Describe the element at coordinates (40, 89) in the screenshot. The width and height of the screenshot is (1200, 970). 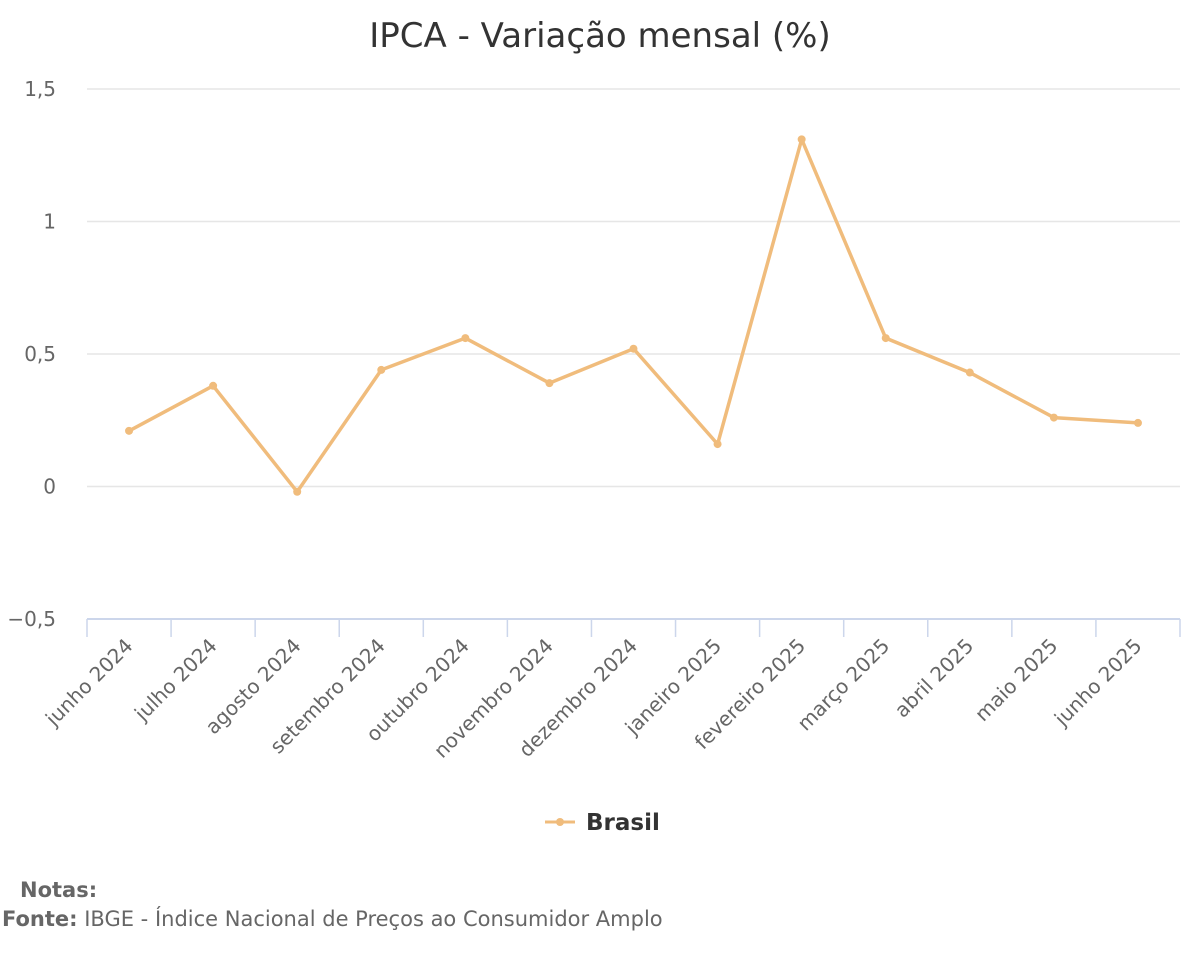
I see `y-tick-label: 1,5` at that location.